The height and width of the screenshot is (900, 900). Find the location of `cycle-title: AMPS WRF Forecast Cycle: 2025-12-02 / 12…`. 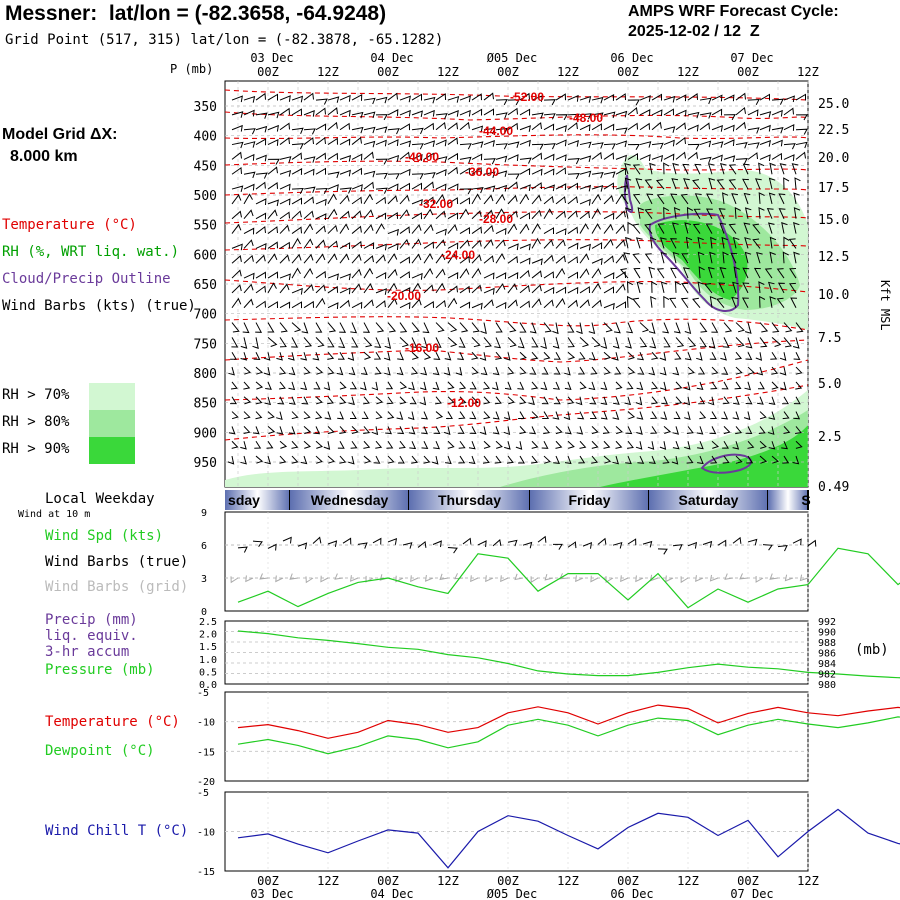

cycle-title: AMPS WRF Forecast Cycle: 2025-12-02 / 12… is located at coordinates (733, 22).